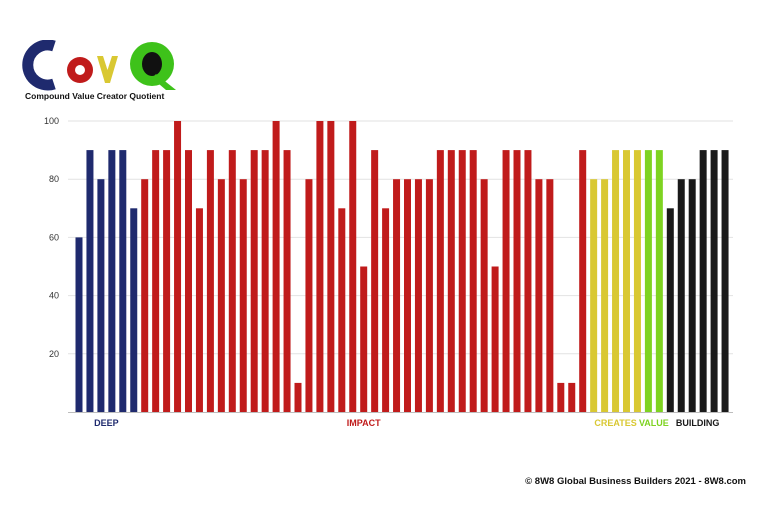 This screenshot has width=768, height=512. What do you see at coordinates (406, 423) in the screenshot?
I see `group-labels: DEEP IMPACT CREATES VALUE BUILDING` at bounding box center [406, 423].